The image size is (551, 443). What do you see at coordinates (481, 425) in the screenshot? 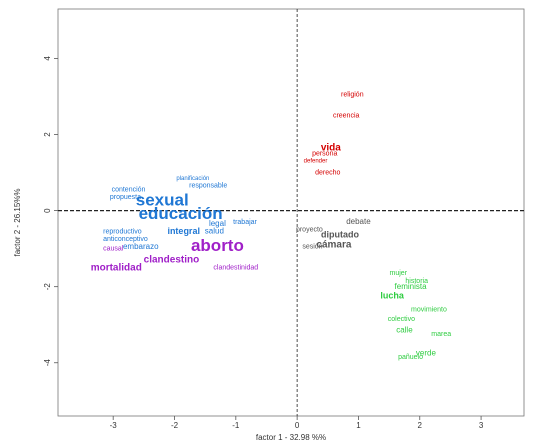
I see `x-tick-label: 3` at bounding box center [481, 425].